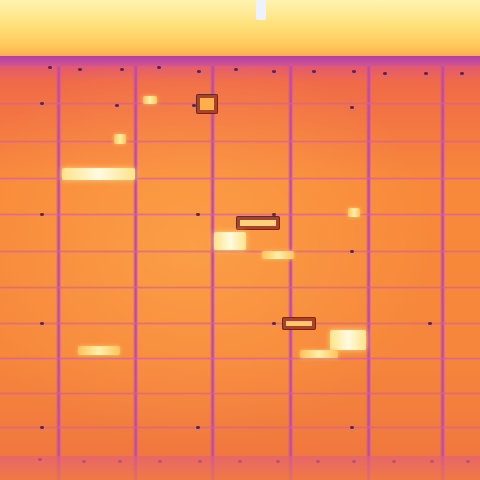 This screenshot has height=480, width=480. What do you see at coordinates (240, 468) in the screenshot?
I see `bottom-mounting-rail` at bounding box center [240, 468].